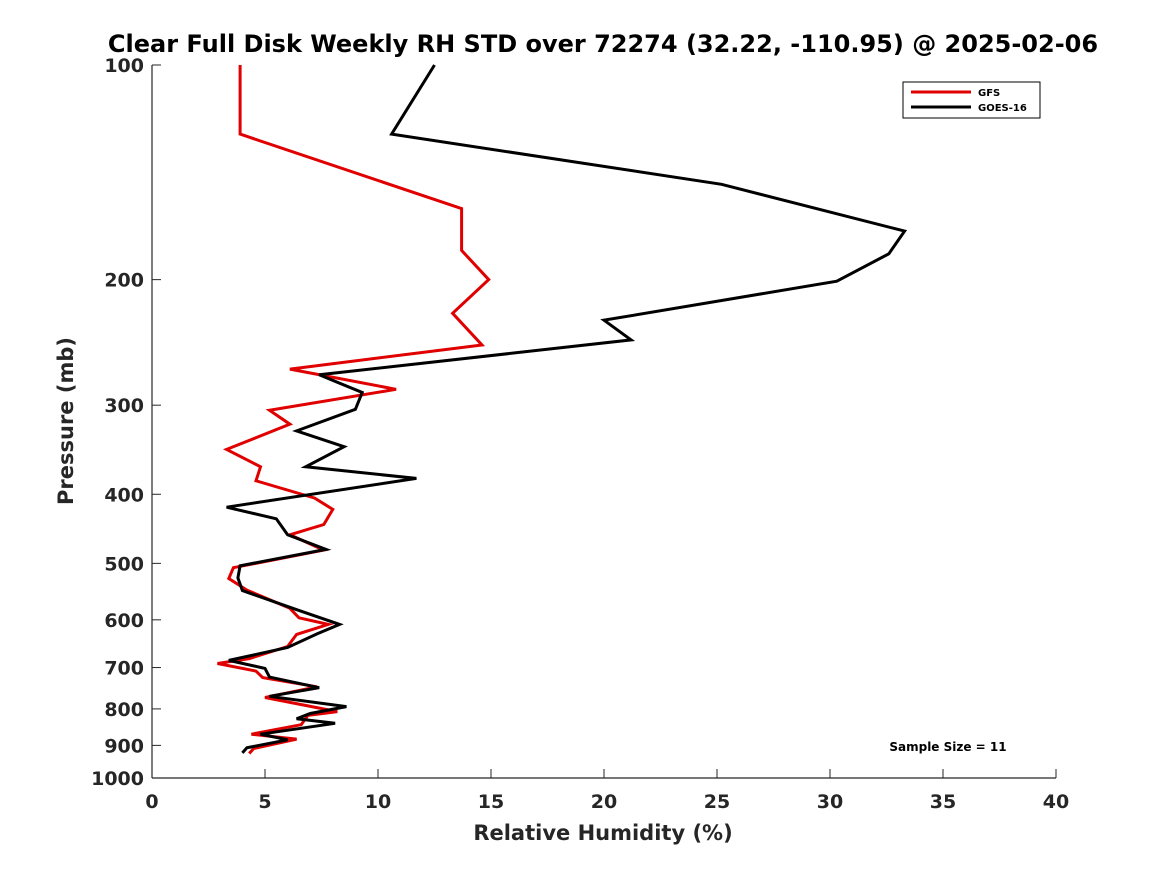 The image size is (1167, 875). Describe the element at coordinates (1056, 802) in the screenshot. I see `x-tick-label: 40` at that location.